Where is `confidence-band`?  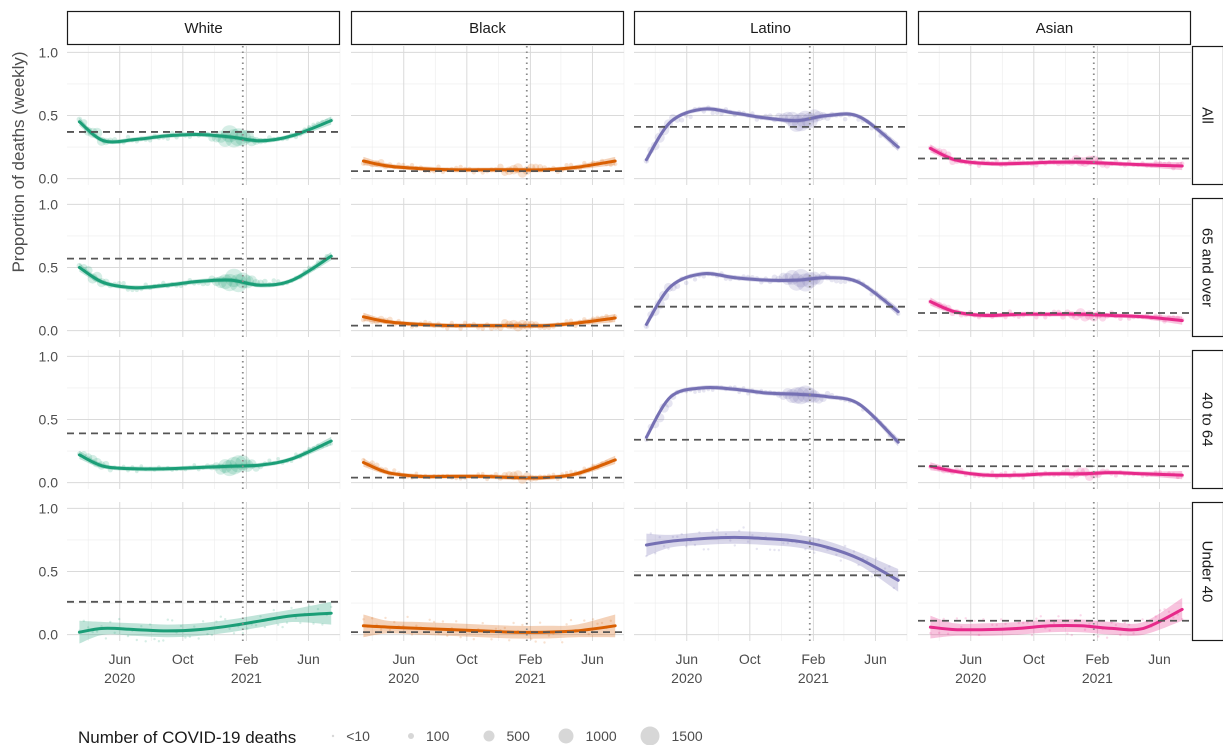
confidence-band is located at coordinates (772, 561).